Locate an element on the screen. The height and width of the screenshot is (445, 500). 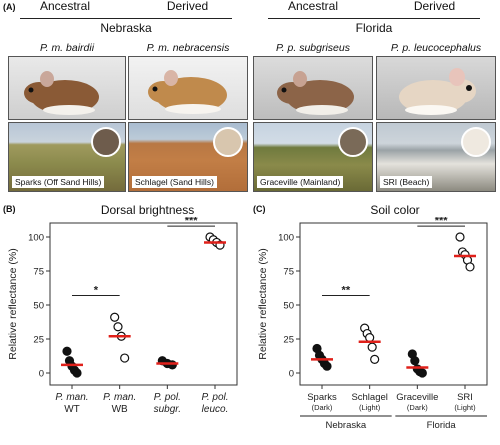
habitat-photo-schlagel: Schlagel (Sand Hills) is located at coordinates (188, 157).